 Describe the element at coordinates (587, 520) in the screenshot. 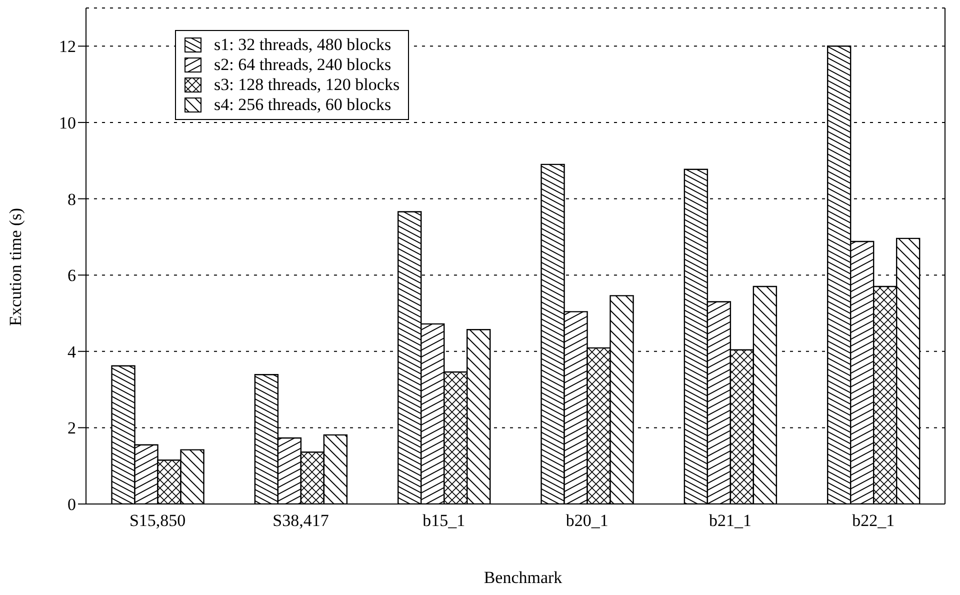

I see `x-tick-label: b20_1` at that location.